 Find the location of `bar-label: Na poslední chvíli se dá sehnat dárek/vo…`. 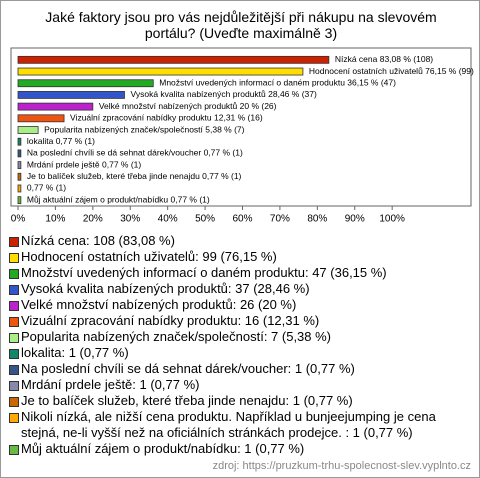

bar-label: Na poslední chvíli se dá sehnat dárek/vo… is located at coordinates (135, 153).